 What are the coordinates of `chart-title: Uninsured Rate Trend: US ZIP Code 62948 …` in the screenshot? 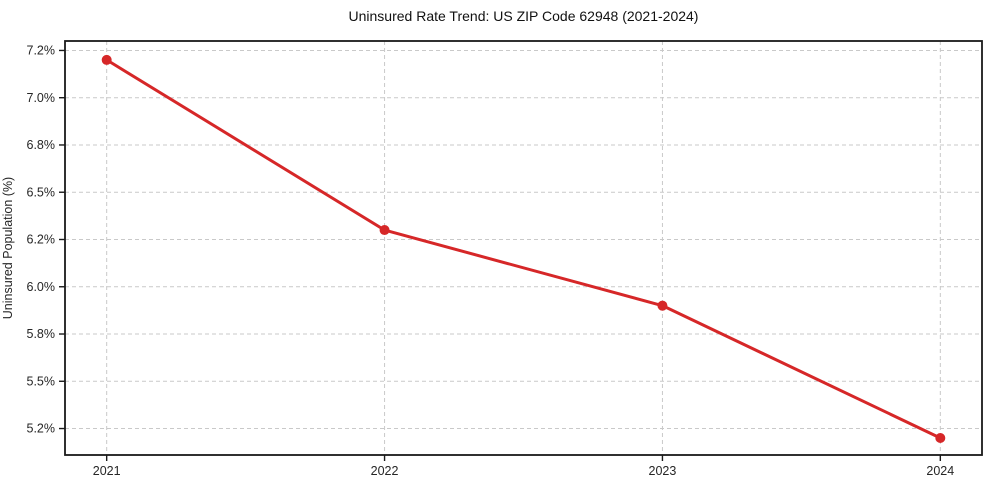 It's located at (523, 16).